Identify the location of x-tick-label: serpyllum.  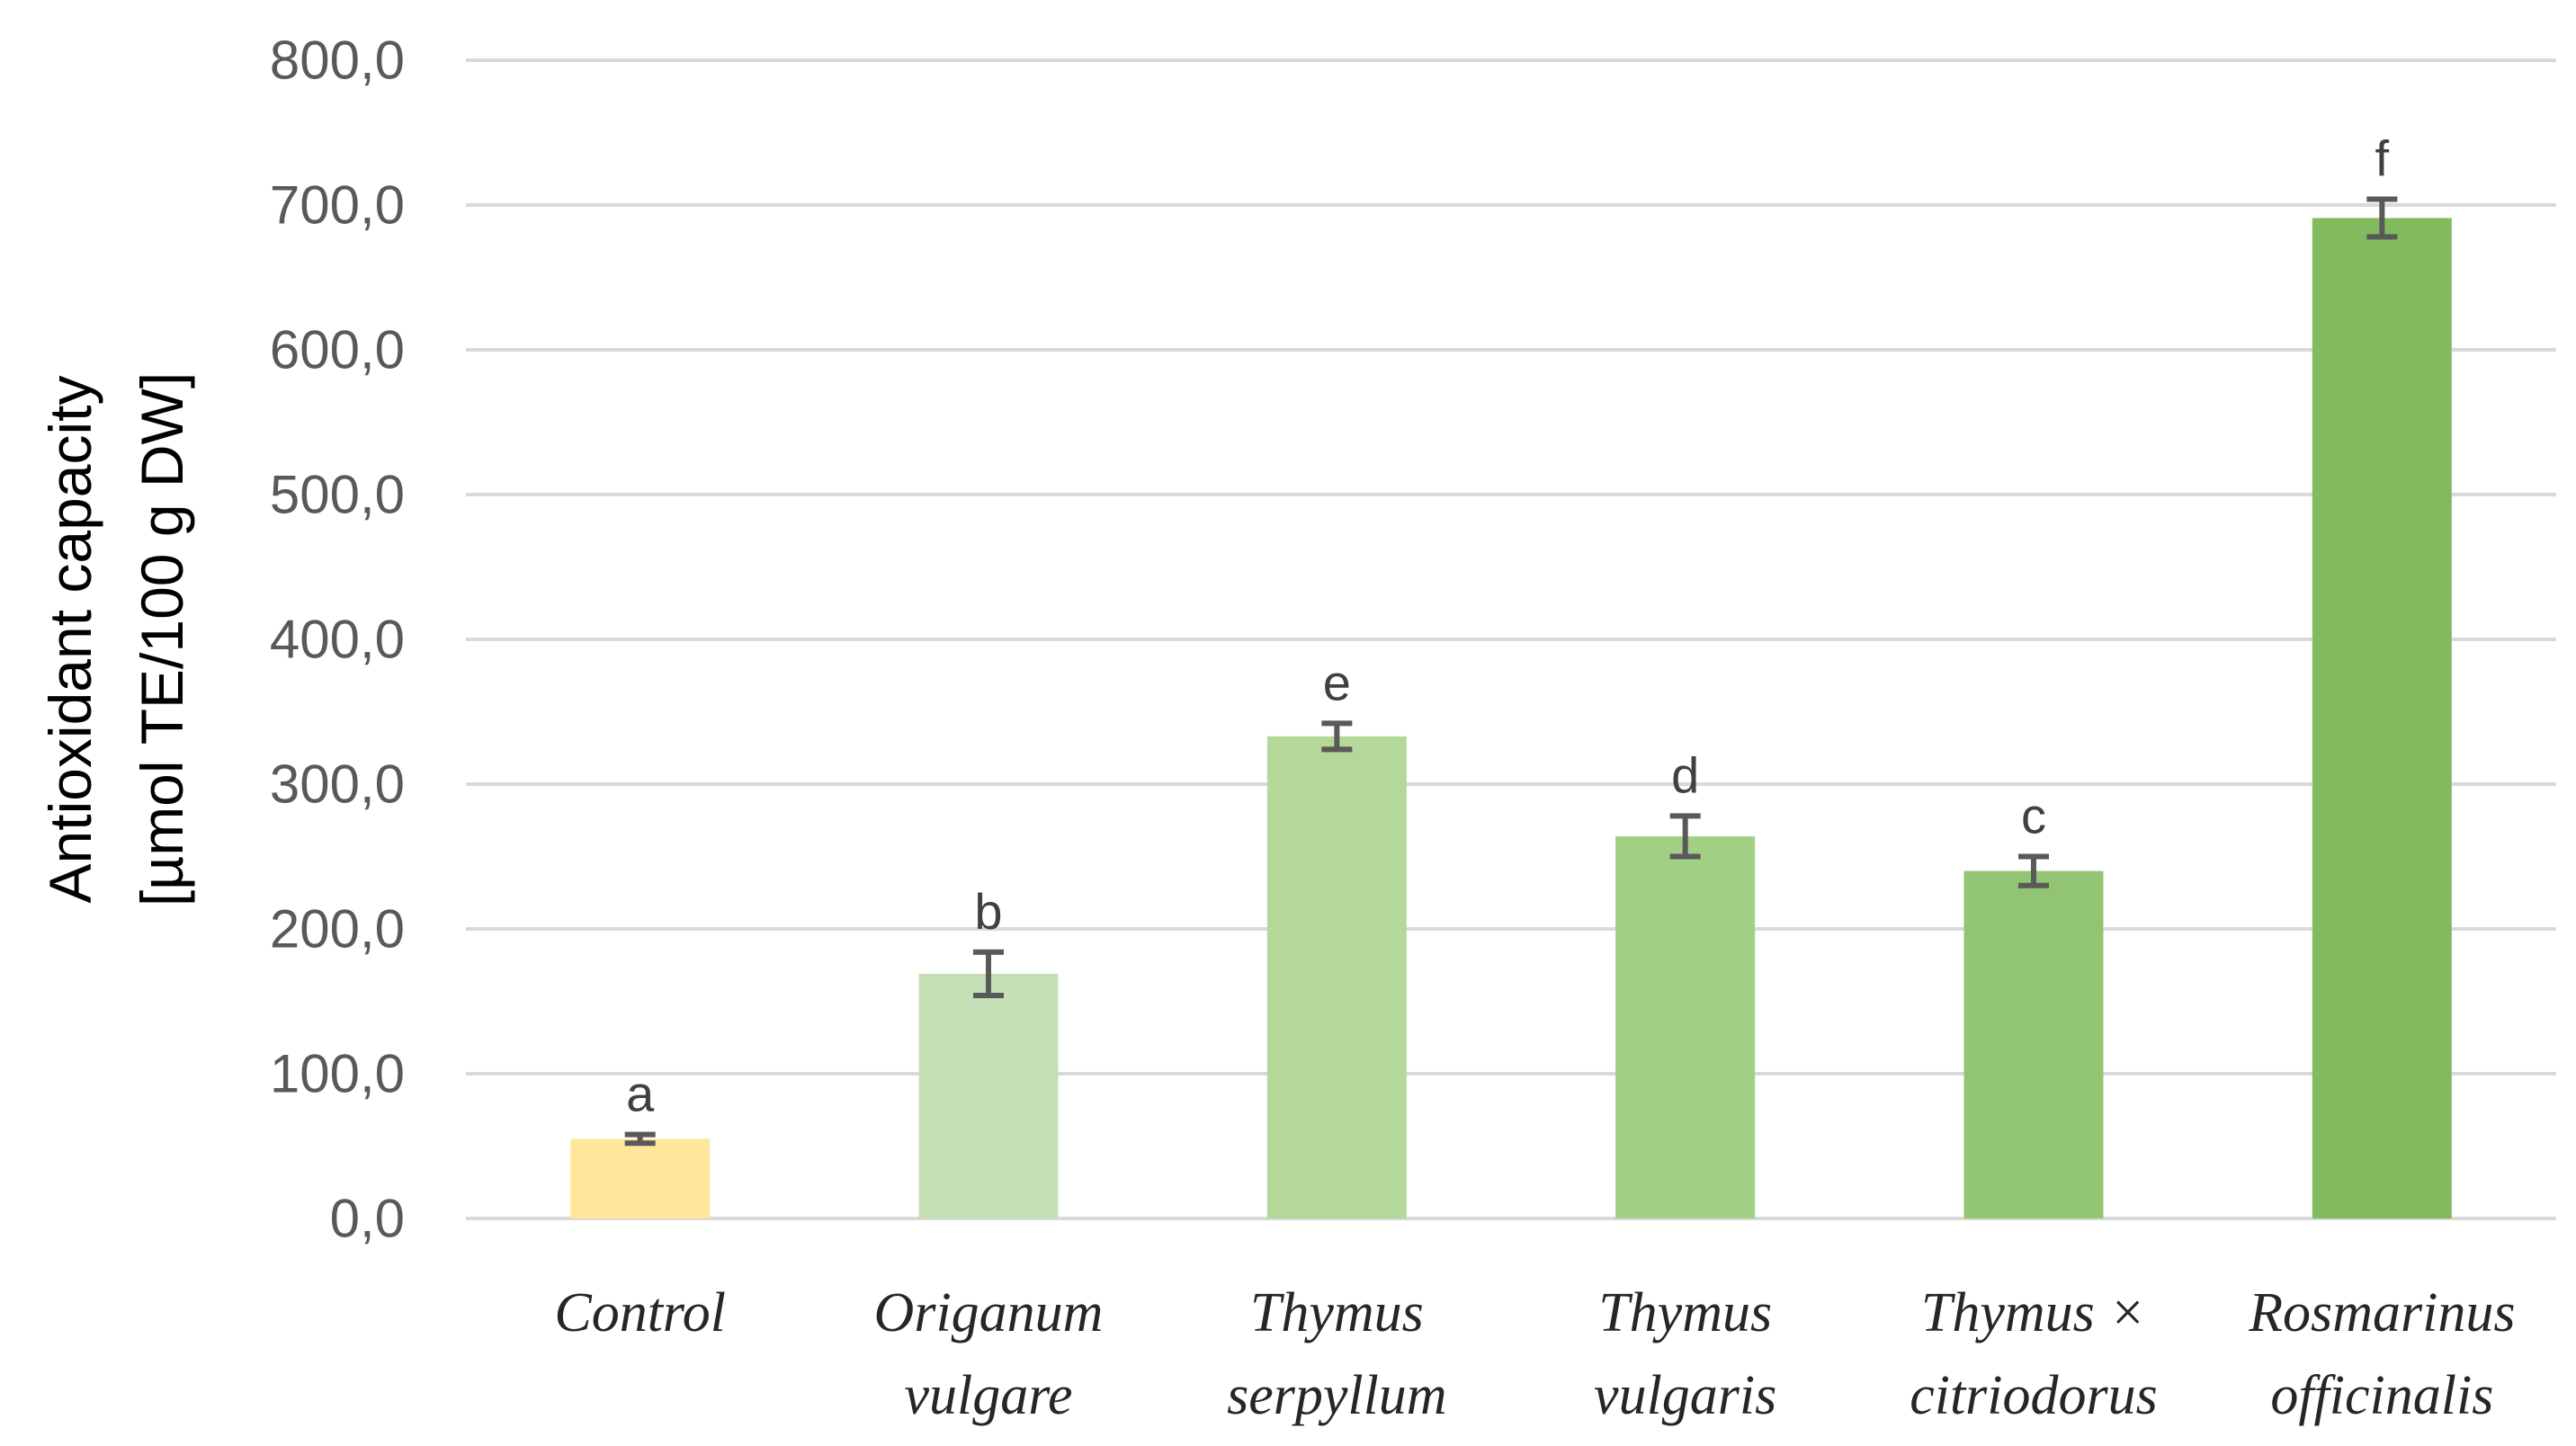
(1337, 1395).